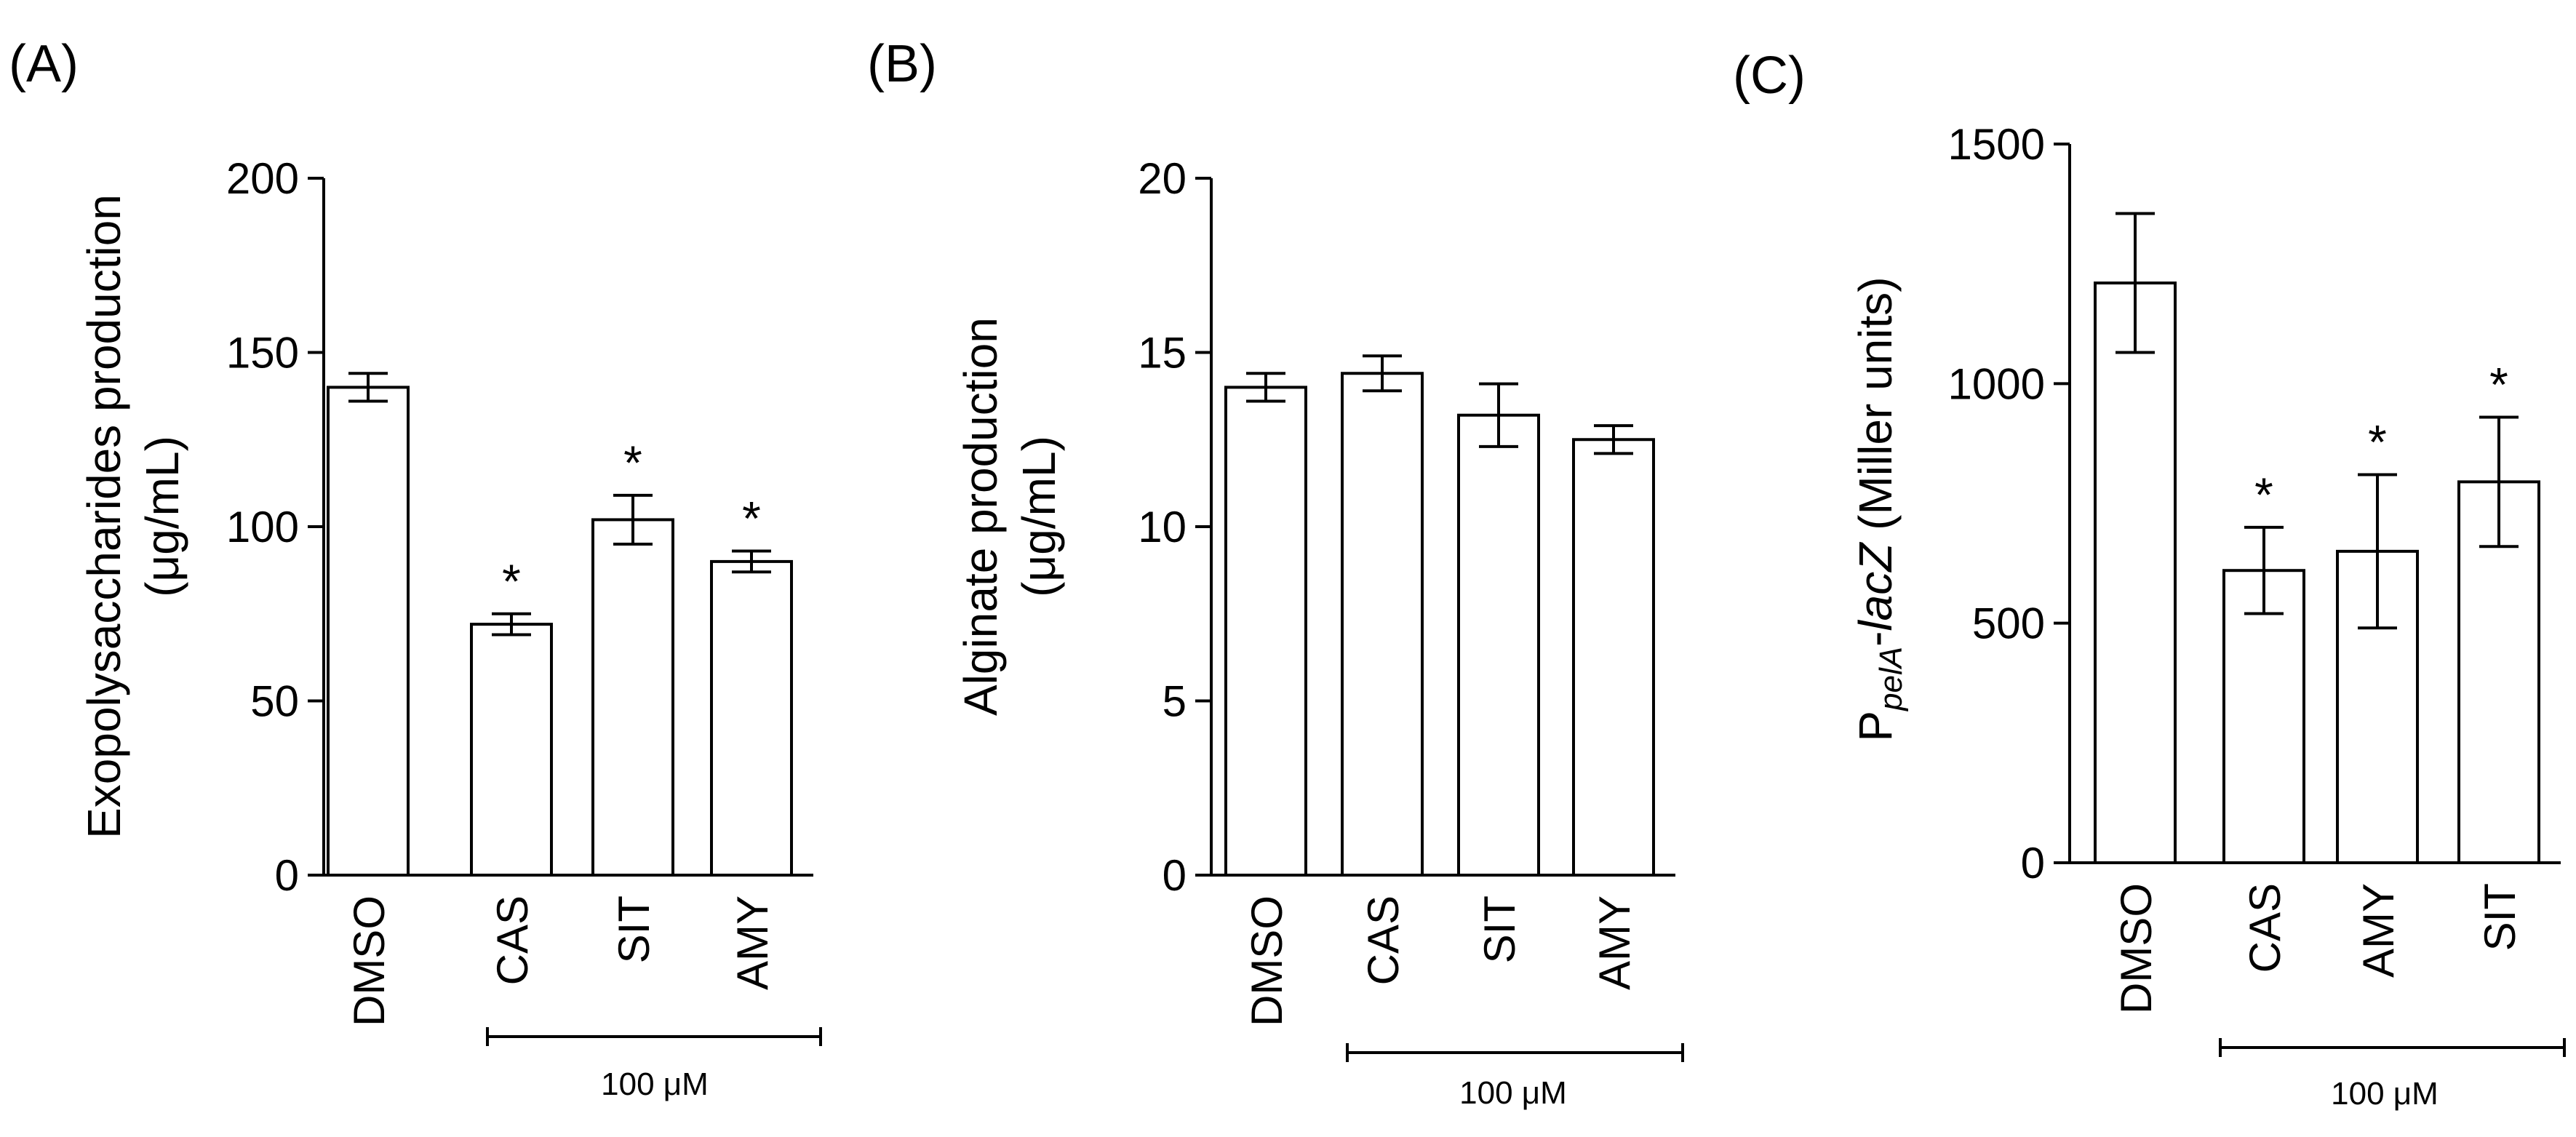  Describe the element at coordinates (1039, 516) in the screenshot. I see `y-axis-title-line2-b: (μg/mL)` at that location.